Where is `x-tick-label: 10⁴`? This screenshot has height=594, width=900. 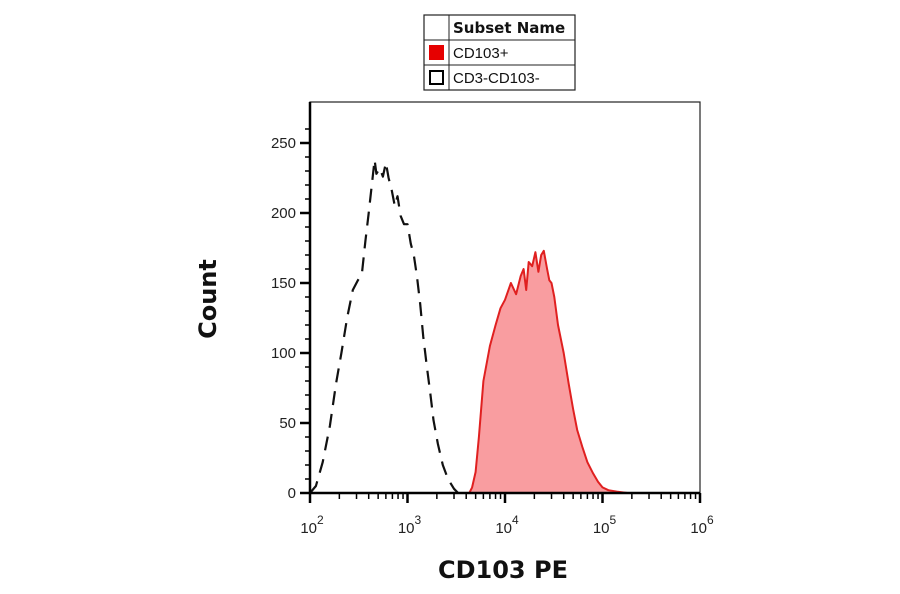
x-tick-label: 10⁴ is located at coordinates (507, 525).